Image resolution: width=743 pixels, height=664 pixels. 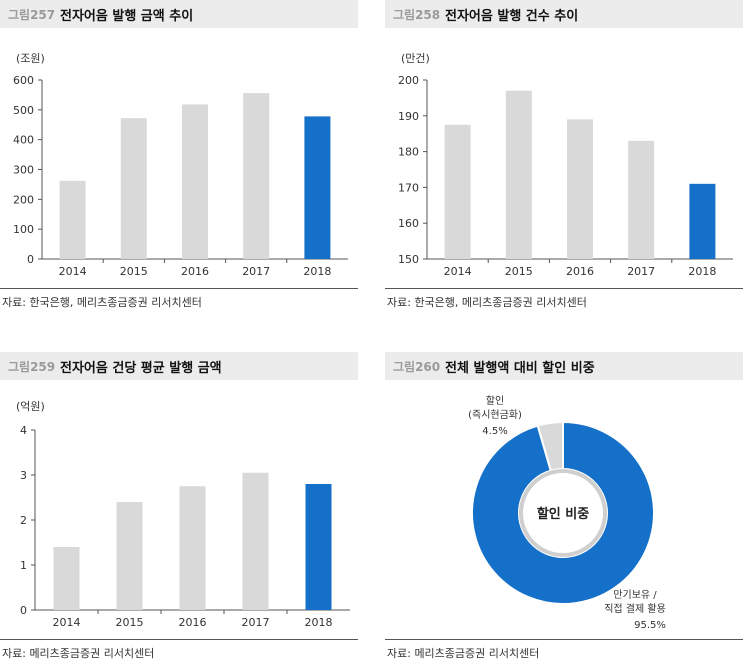 What do you see at coordinates (495, 415) in the screenshot?
I see `discount-label: (즉시현금화)` at bounding box center [495, 415].